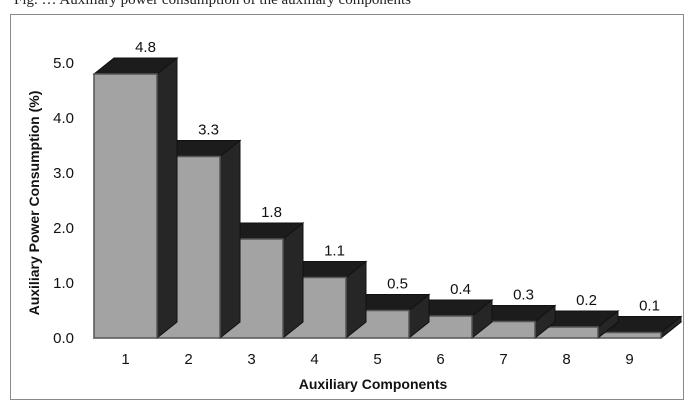 The height and width of the screenshot is (403, 696). Describe the element at coordinates (566, 359) in the screenshot. I see `x-tick-label: 8` at that location.